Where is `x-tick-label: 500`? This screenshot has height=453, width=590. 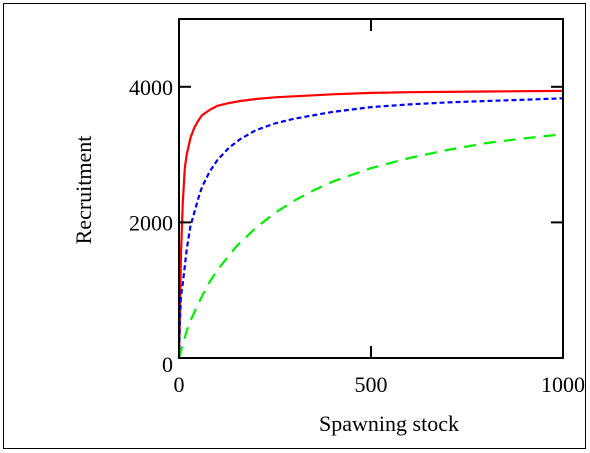 x-tick-label: 500 is located at coordinates (371, 384).